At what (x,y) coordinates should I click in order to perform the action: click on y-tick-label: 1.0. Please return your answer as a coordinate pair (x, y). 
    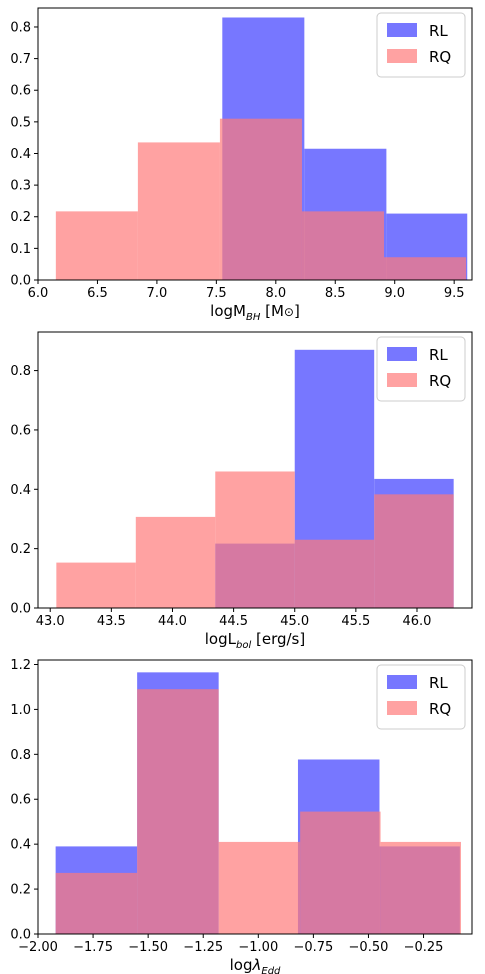
    Looking at the image, I should click on (20, 710).